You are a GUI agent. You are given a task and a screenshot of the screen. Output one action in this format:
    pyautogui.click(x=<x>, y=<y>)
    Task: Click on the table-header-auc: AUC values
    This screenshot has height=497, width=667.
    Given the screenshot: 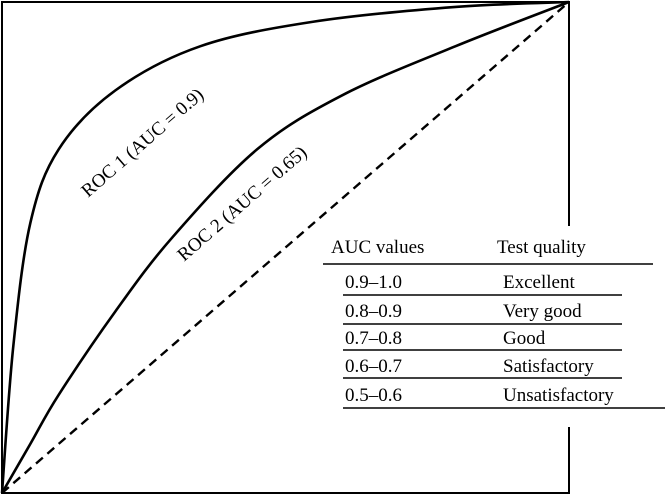 What is the action you would take?
    pyautogui.click(x=377, y=247)
    